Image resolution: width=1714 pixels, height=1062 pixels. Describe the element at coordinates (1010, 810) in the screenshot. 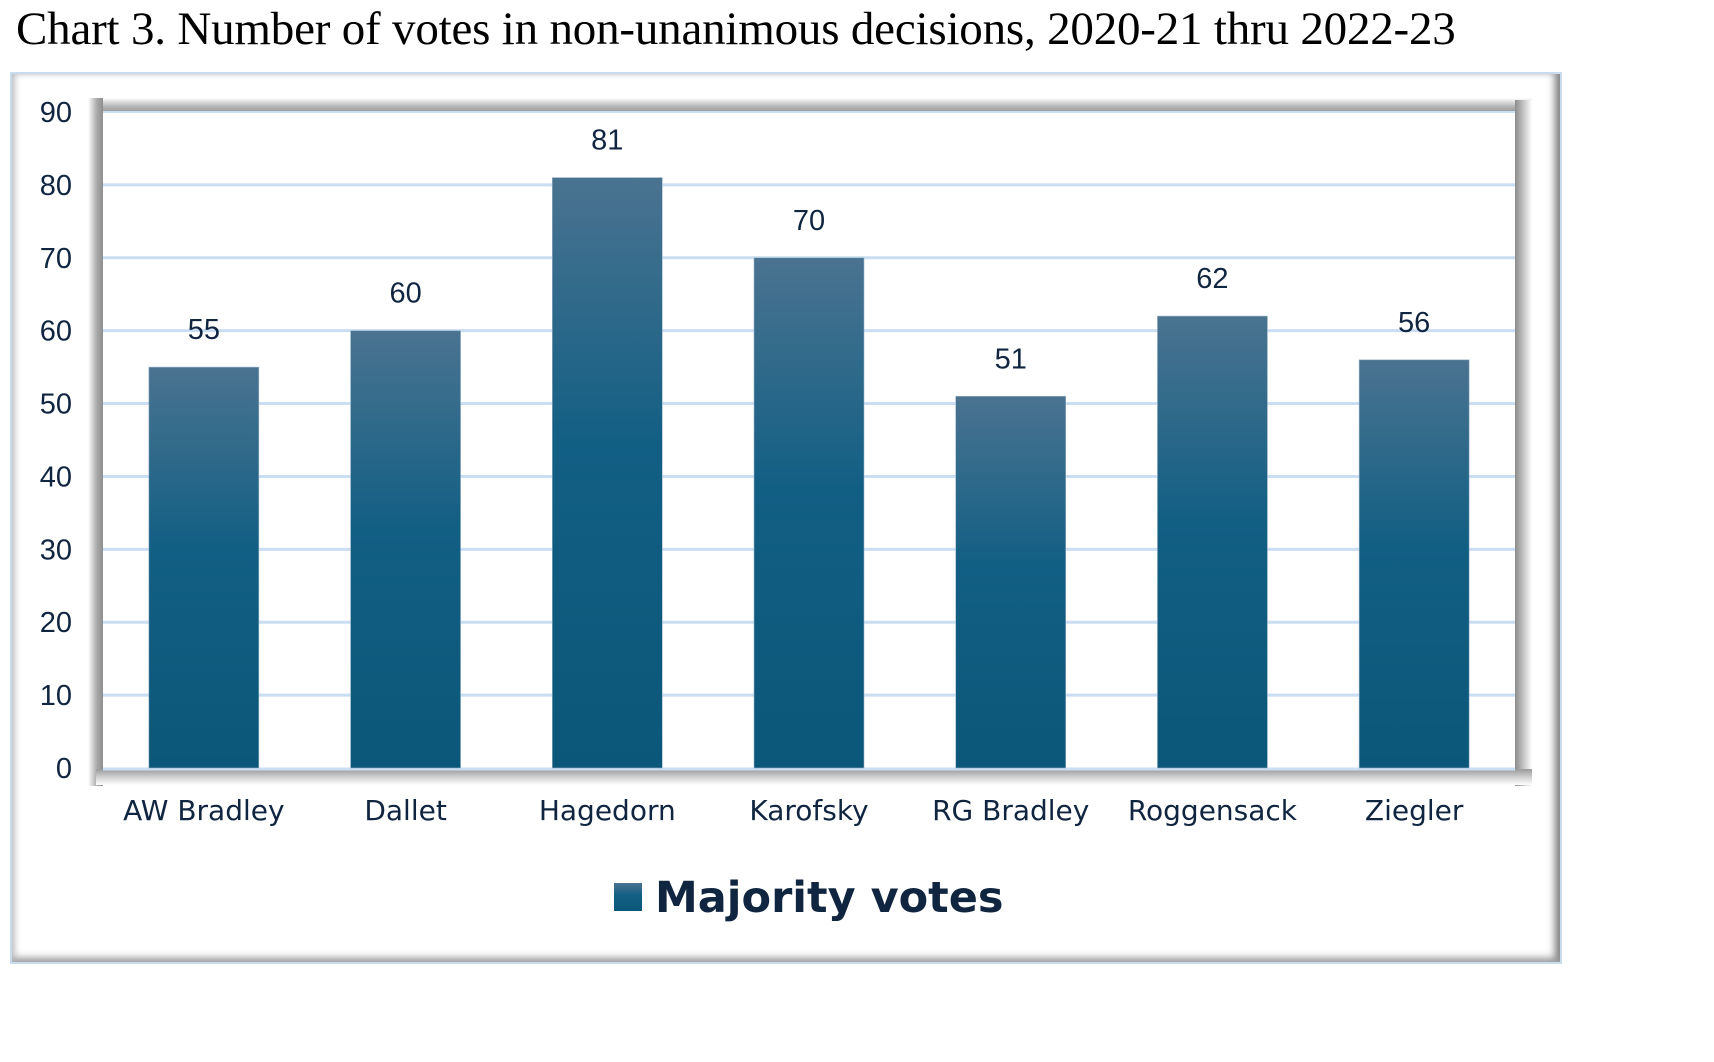

I see `x-tick-label: RG Bradley` at that location.